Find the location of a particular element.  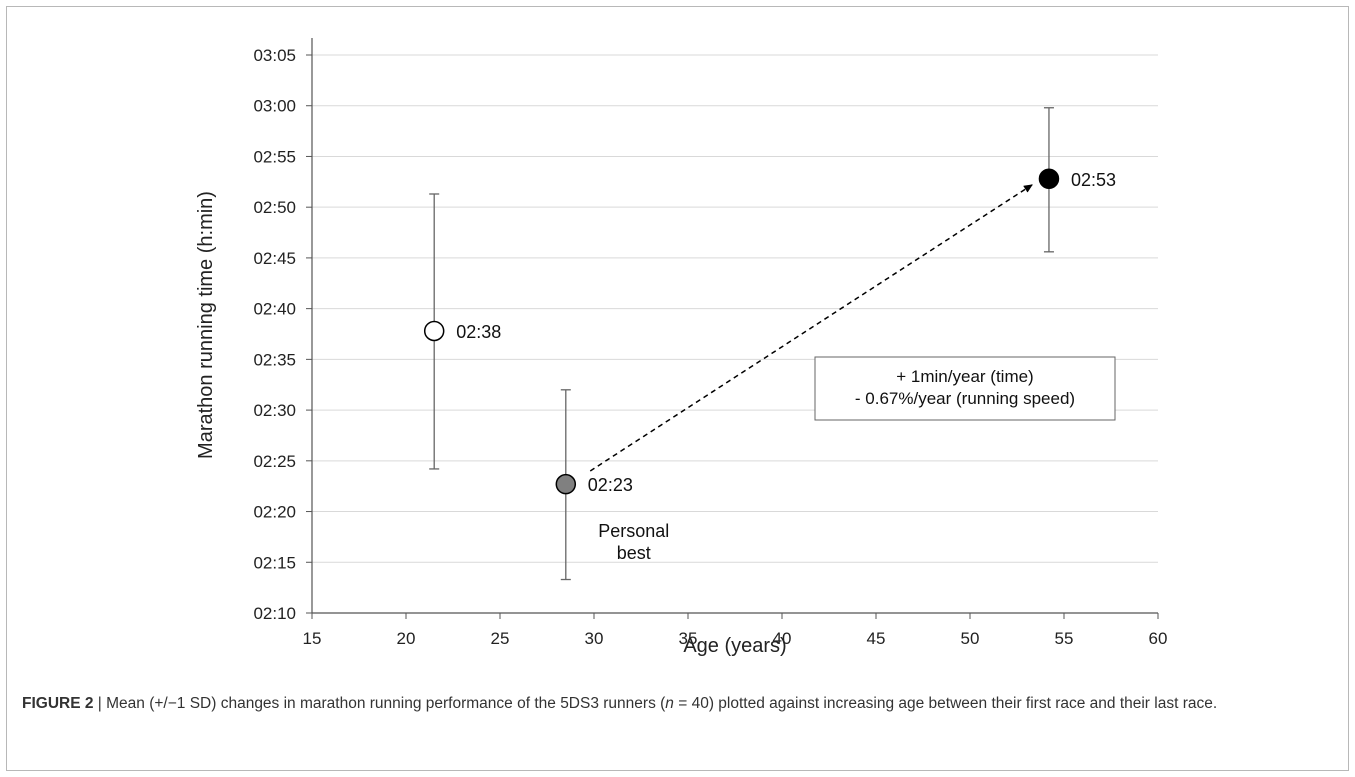

y-tick-label: 02:20 is located at coordinates (274, 512).